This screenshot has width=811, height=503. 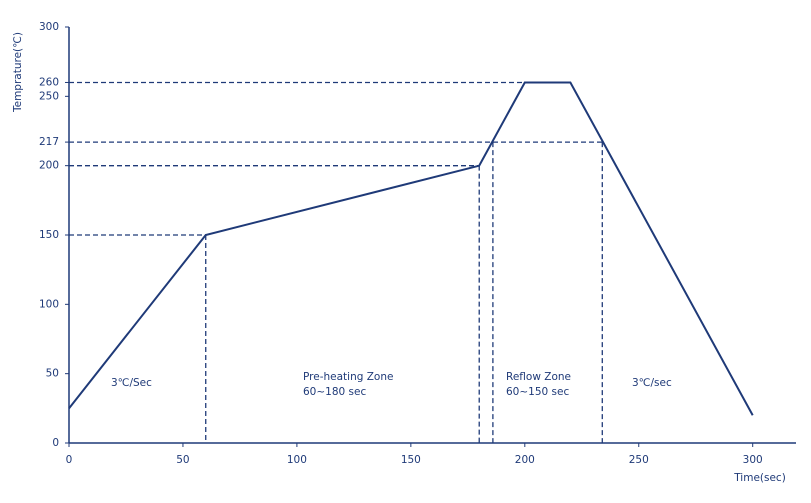 I want to click on y-tick-label: 0, so click(x=55, y=443).